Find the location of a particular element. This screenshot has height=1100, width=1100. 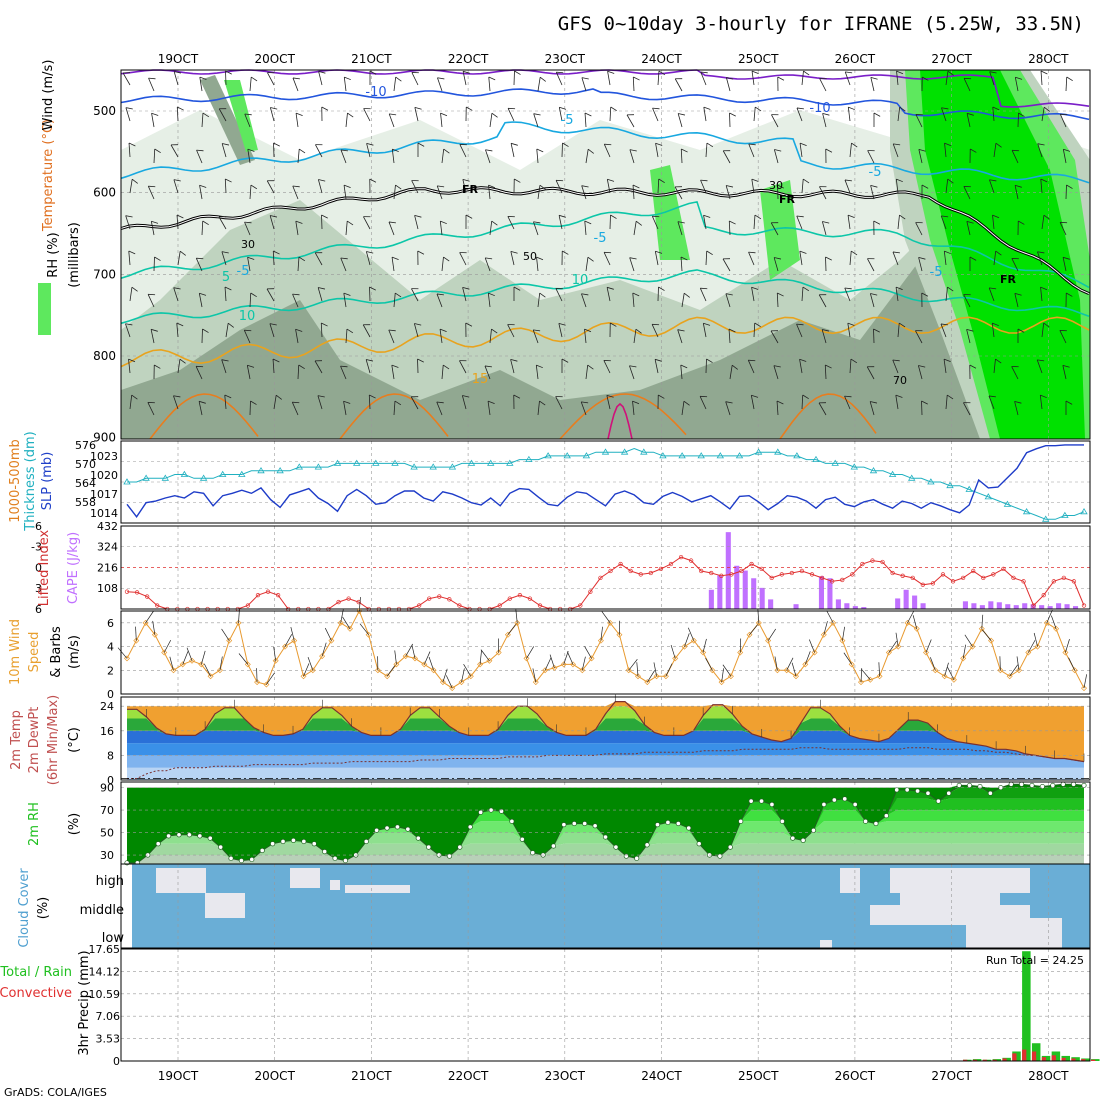

top-date-label: 21OCT is located at coordinates (371, 59).